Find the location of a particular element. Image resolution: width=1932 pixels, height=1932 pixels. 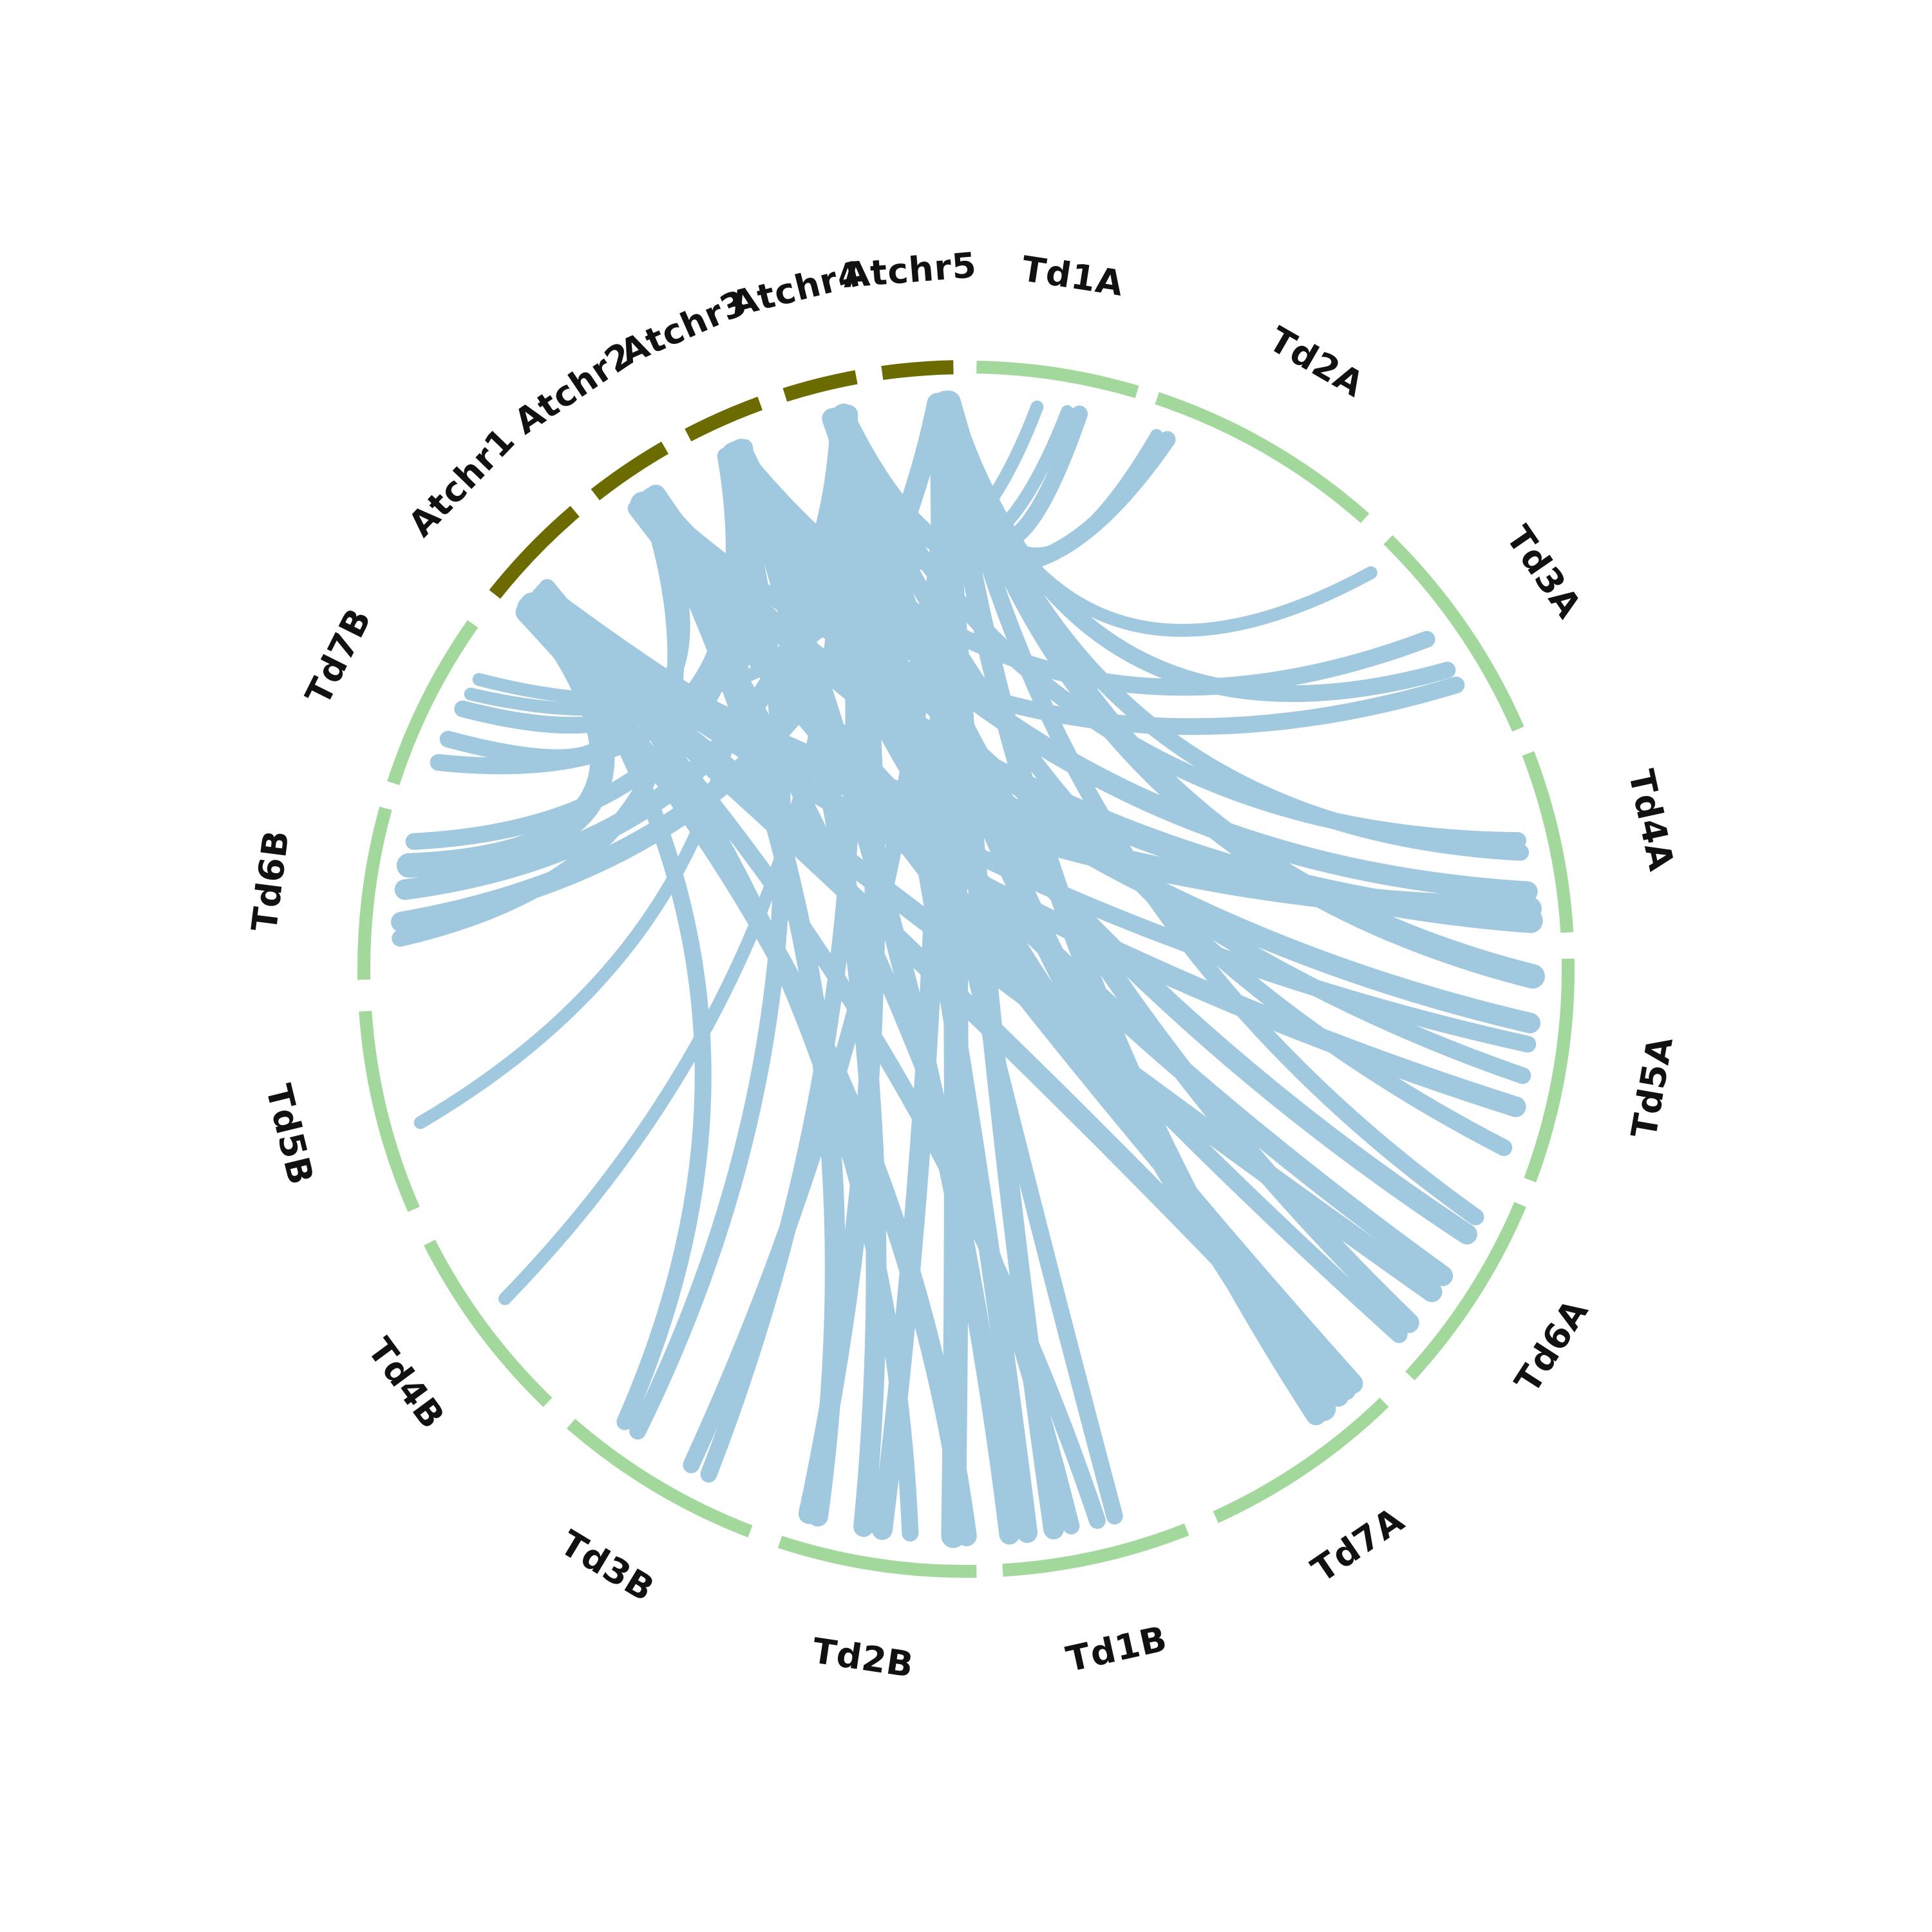

link-atchr4-td2a is located at coordinates (1007, 491).